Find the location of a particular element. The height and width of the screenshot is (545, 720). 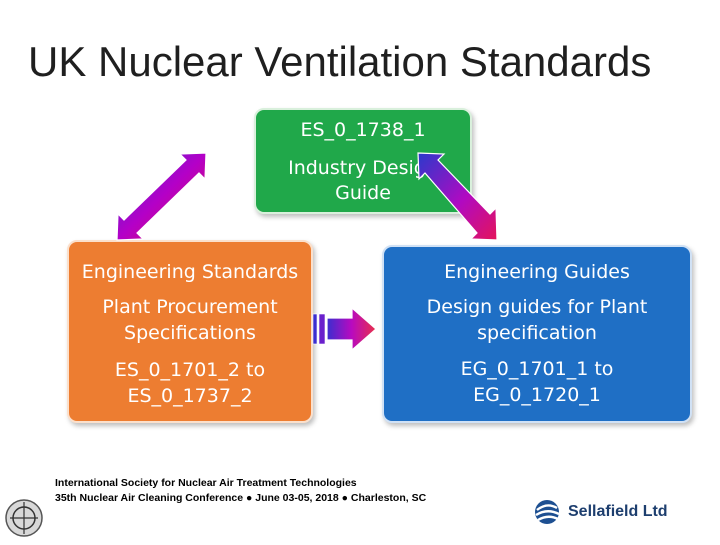

left-box-line4: ES_0_1737_2 is located at coordinates (190, 396).